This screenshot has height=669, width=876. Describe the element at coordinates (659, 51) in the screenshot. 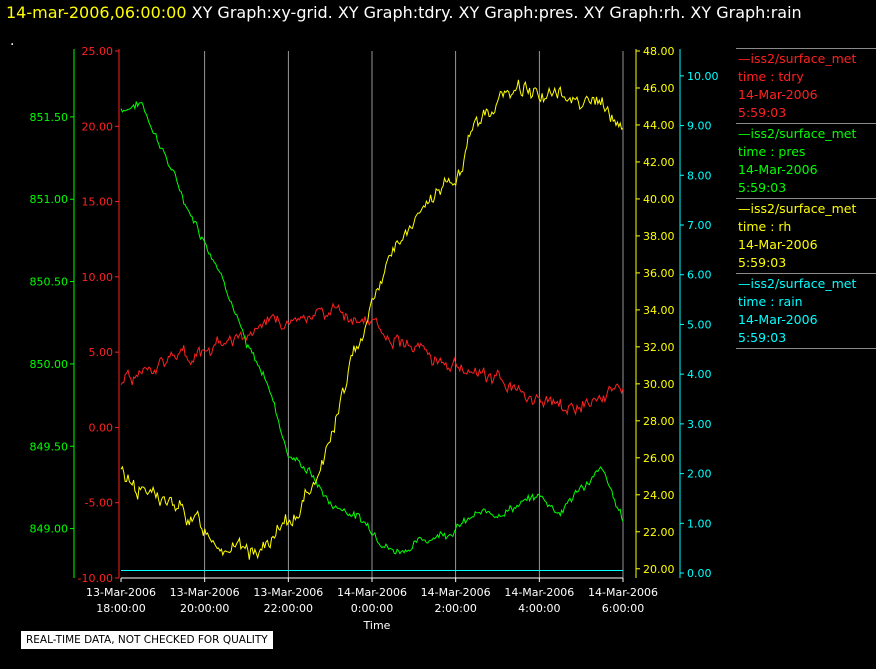

I see `rh-tick-label: 48.00` at that location.